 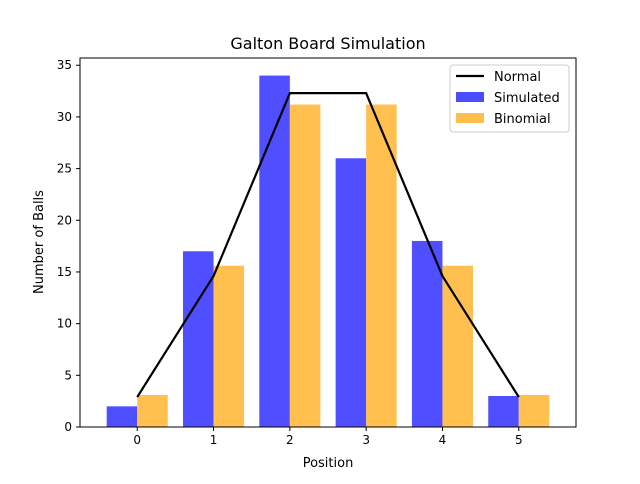 I want to click on x-axis-label: Position, so click(x=328, y=463).